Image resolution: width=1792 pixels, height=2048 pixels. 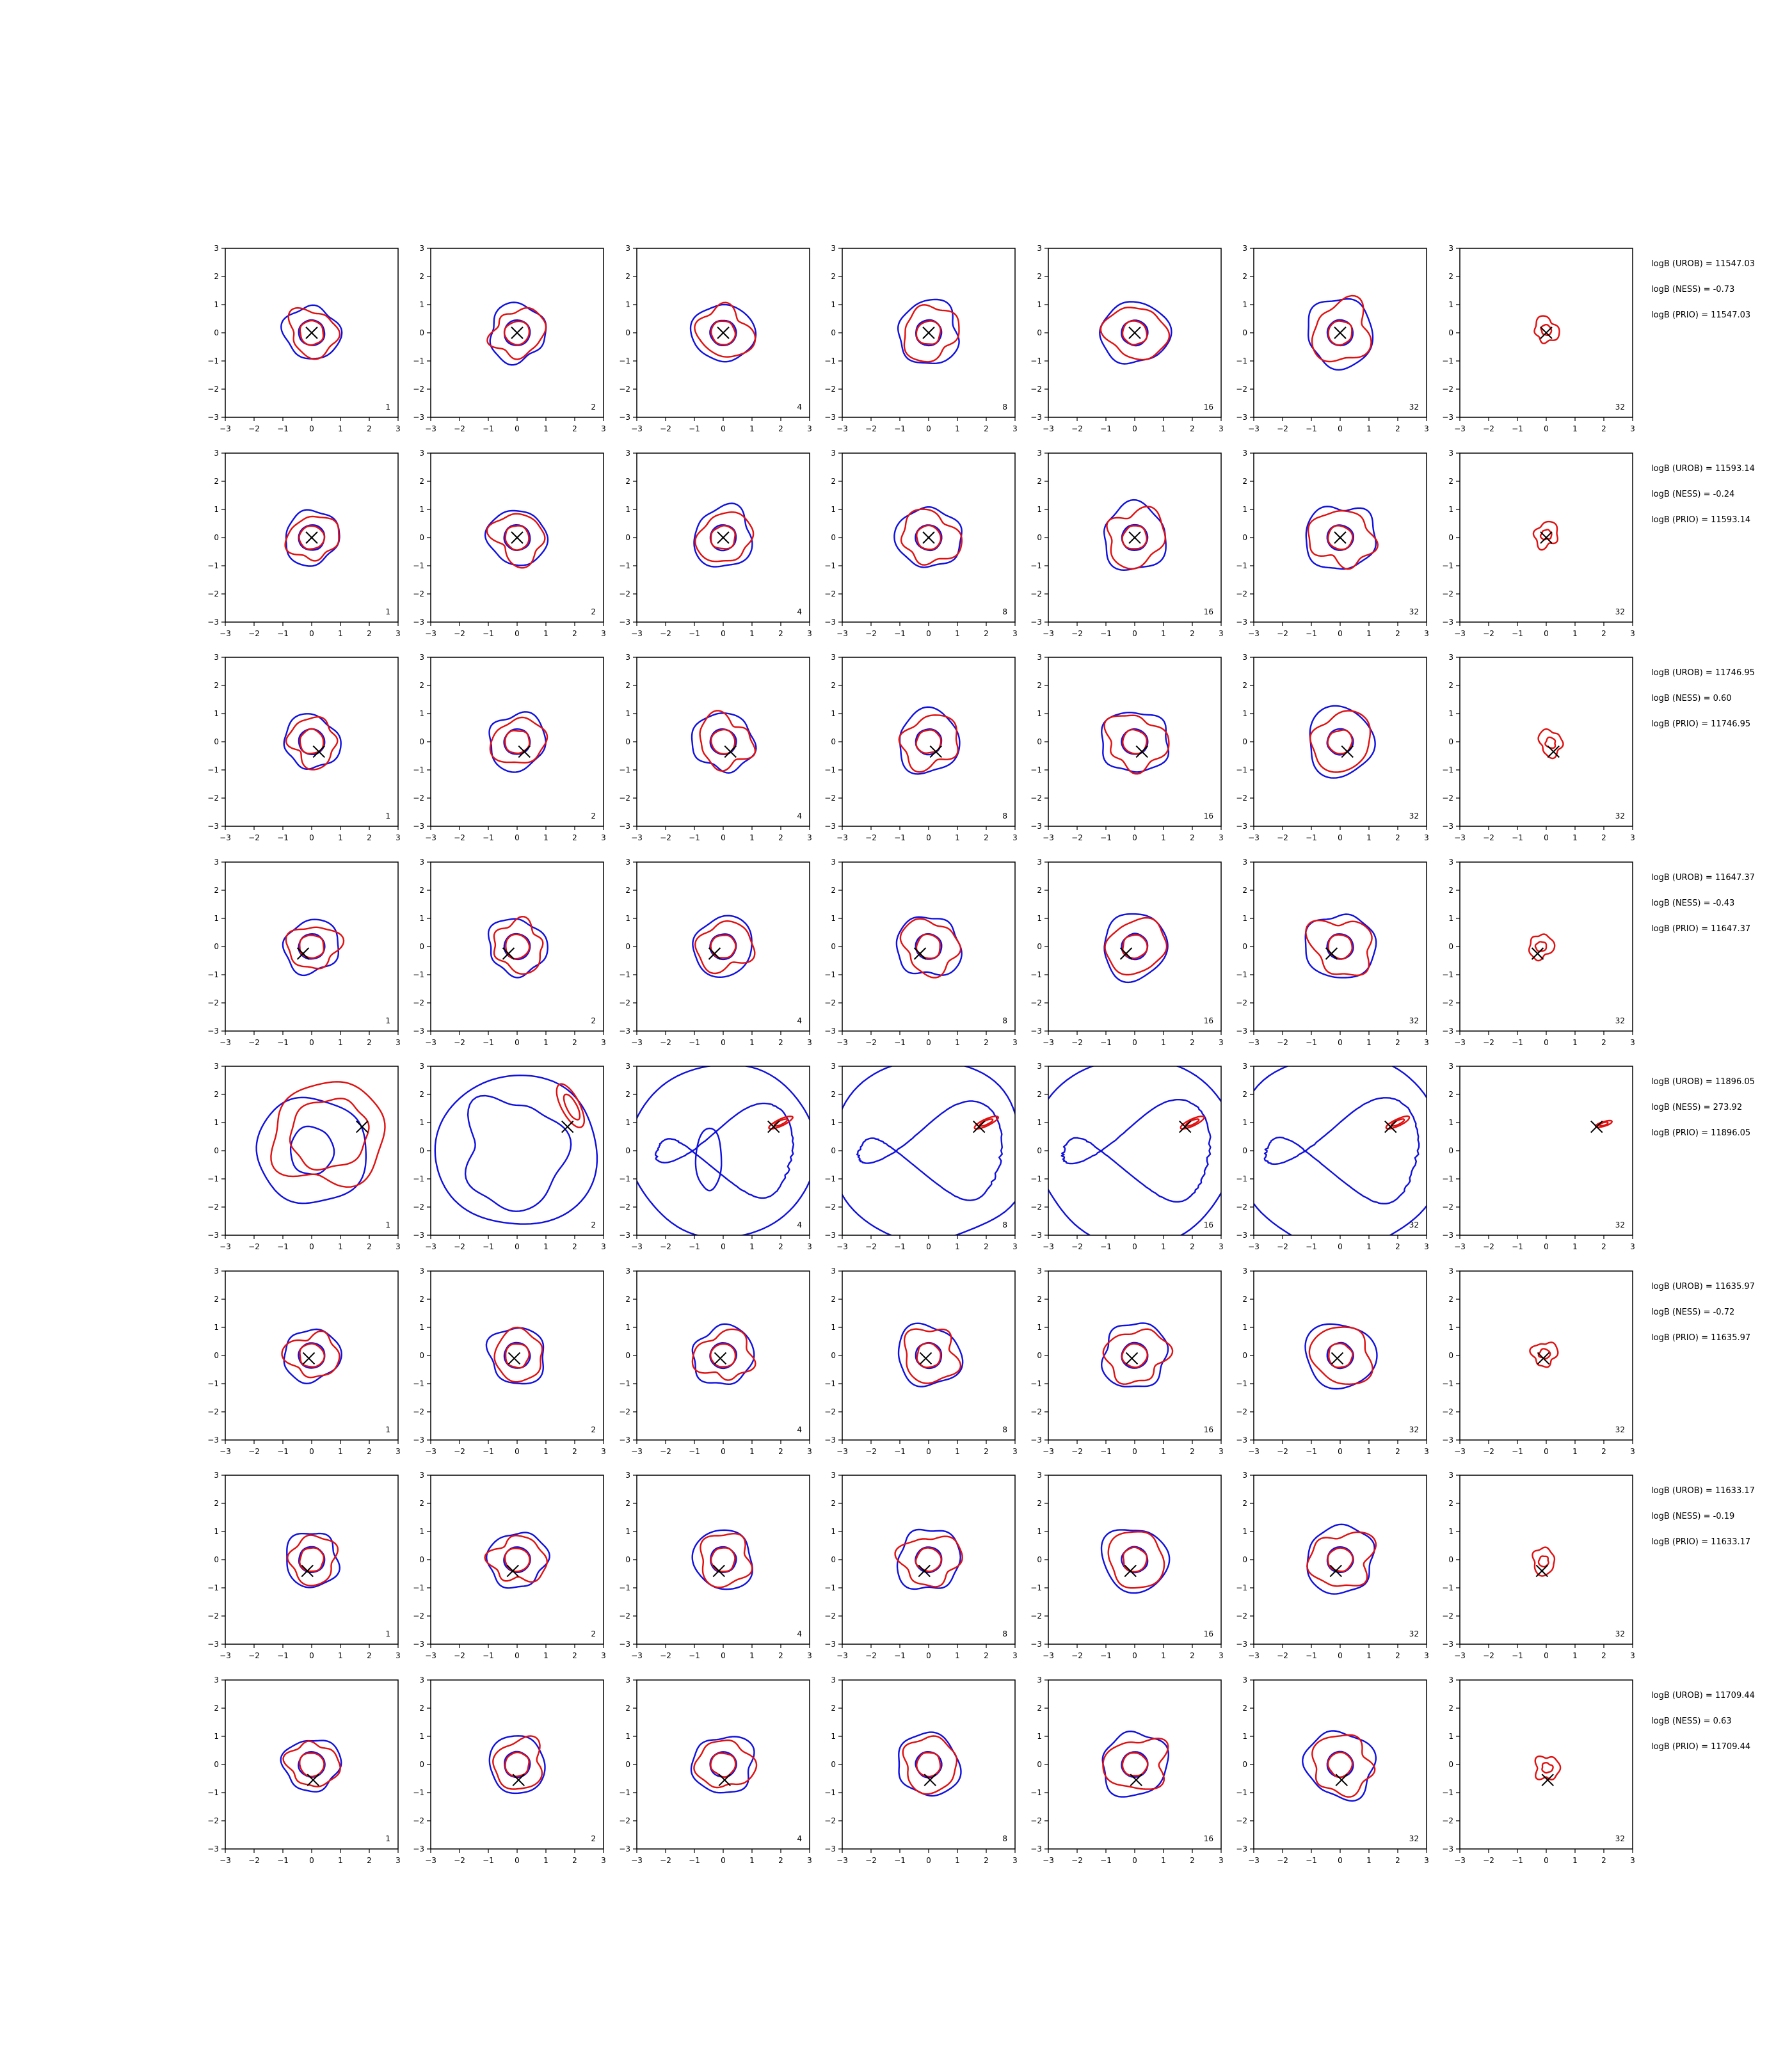 I want to click on panel-r2-c7: −3 −2 −1 0 1 2 3 −3 −2 −1 0 1 2 3 32, so click(x=1538, y=543).